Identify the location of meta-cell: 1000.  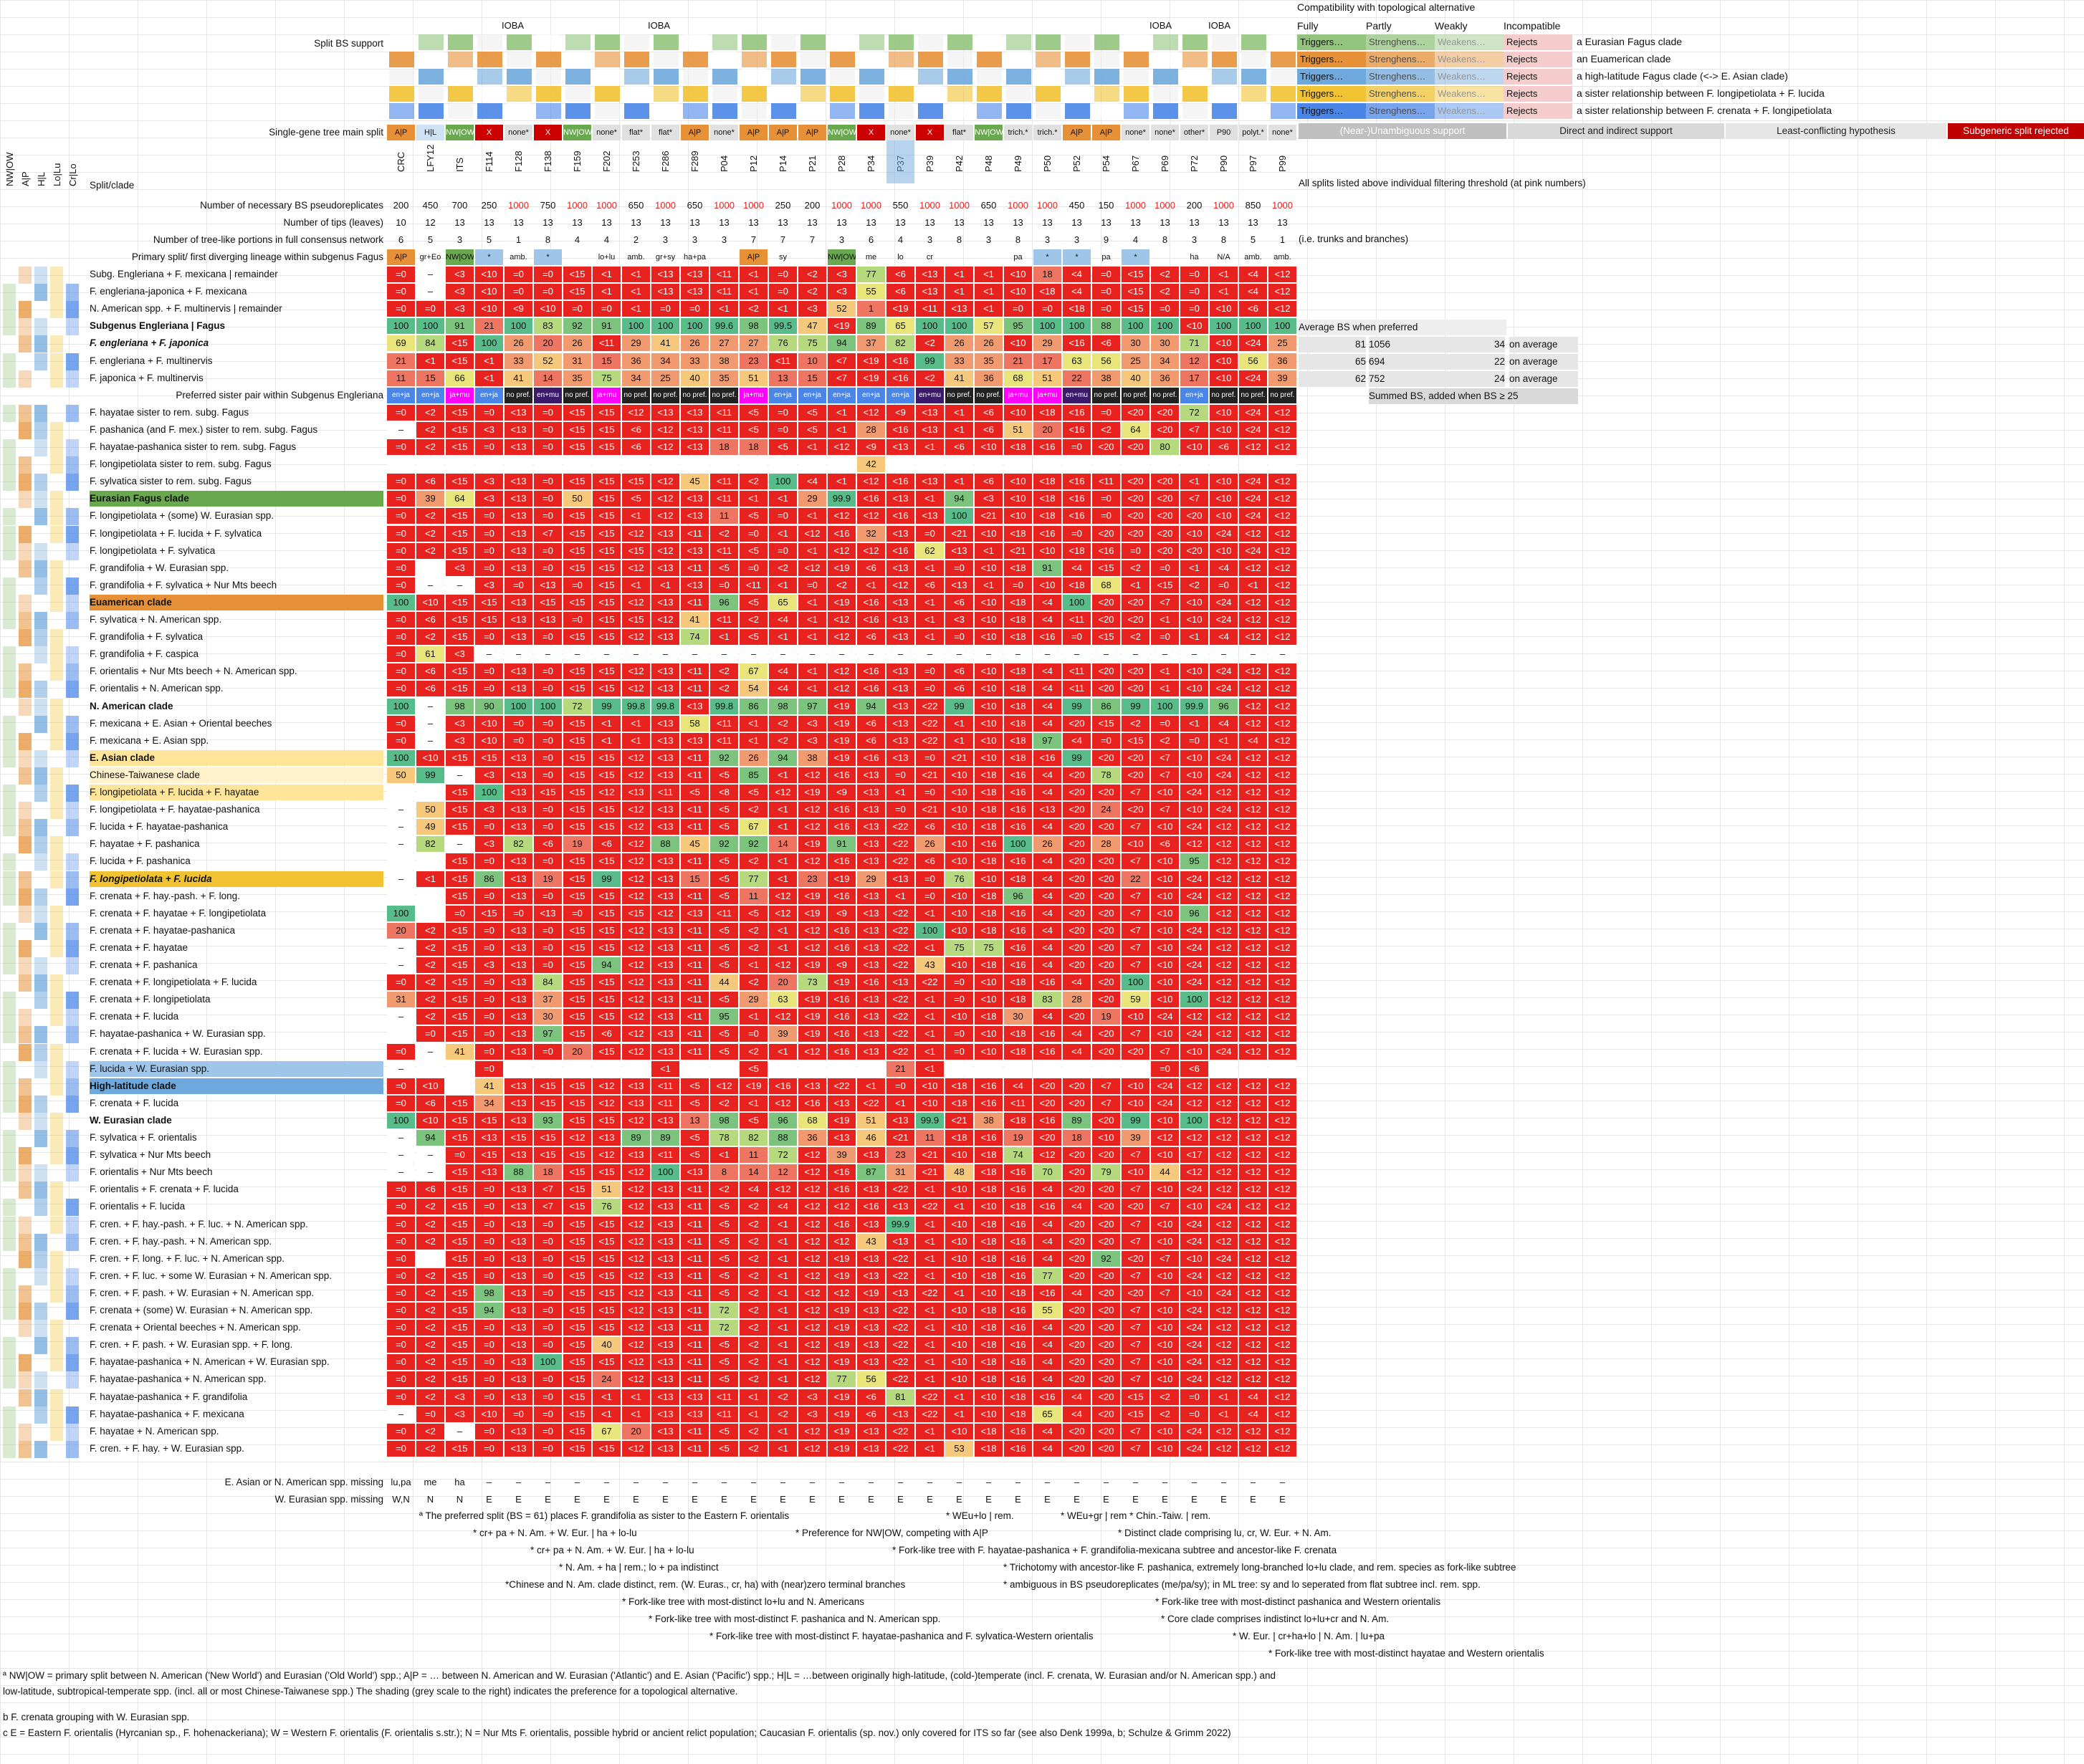
(1165, 206).